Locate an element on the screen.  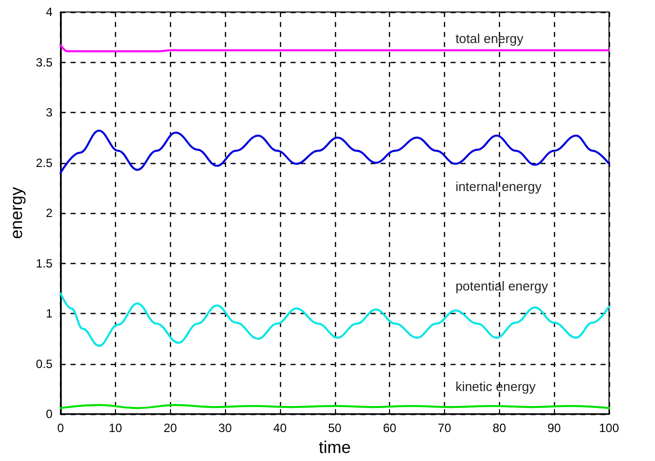
y-tick-label: 3 is located at coordinates (49, 113).